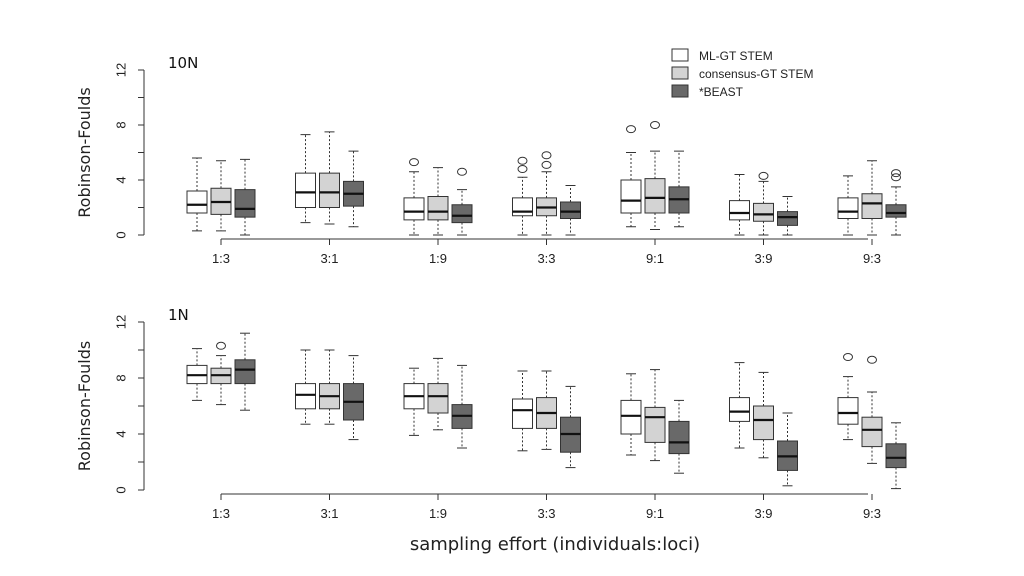 This screenshot has height=576, width=1024. I want to click on legend-label: ML-GT STEM, so click(736, 56).